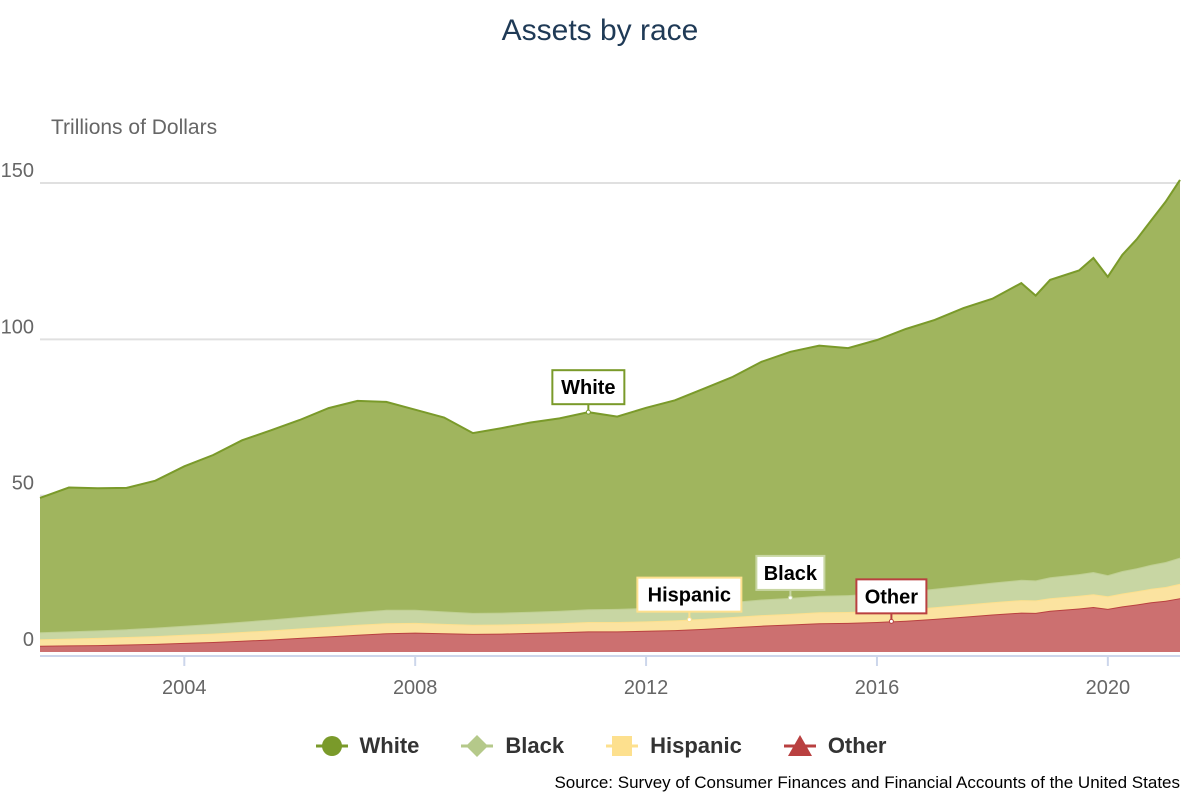 This screenshot has width=1200, height=800. Describe the element at coordinates (739, 496) in the screenshot. I see `annotations: White Hispanic Black Other` at that location.